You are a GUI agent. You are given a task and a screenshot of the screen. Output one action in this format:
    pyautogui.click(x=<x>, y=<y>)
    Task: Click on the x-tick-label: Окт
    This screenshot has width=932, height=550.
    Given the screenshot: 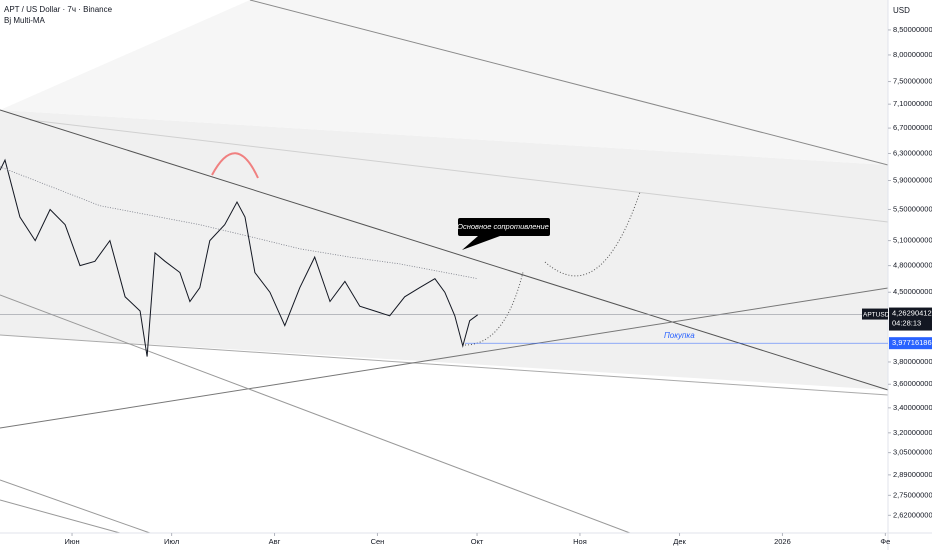 What is the action you would take?
    pyautogui.click(x=477, y=541)
    